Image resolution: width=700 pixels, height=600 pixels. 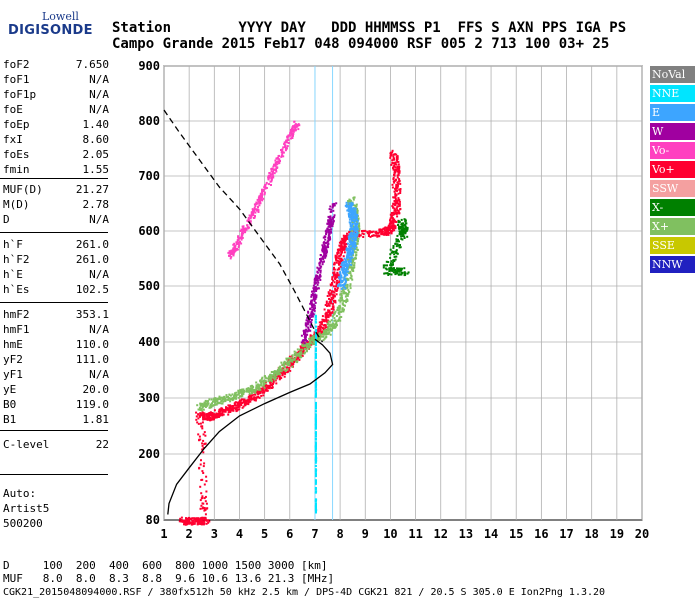 What do you see at coordinates (102, 444) in the screenshot?
I see `param-value: 22` at bounding box center [102, 444].